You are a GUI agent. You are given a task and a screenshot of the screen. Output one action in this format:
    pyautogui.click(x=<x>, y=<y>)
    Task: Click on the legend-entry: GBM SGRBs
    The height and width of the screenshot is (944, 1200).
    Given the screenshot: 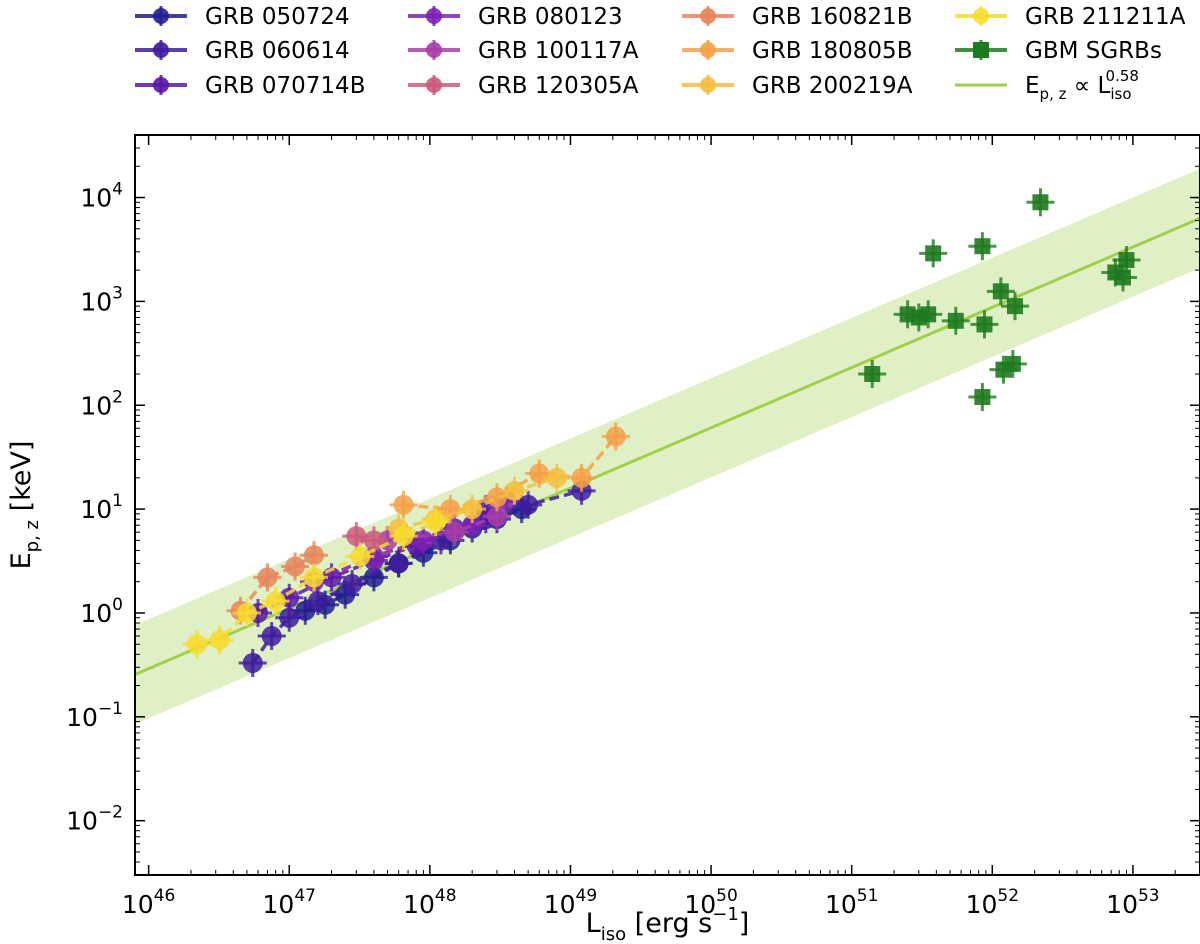 What is the action you would take?
    pyautogui.click(x=1058, y=51)
    